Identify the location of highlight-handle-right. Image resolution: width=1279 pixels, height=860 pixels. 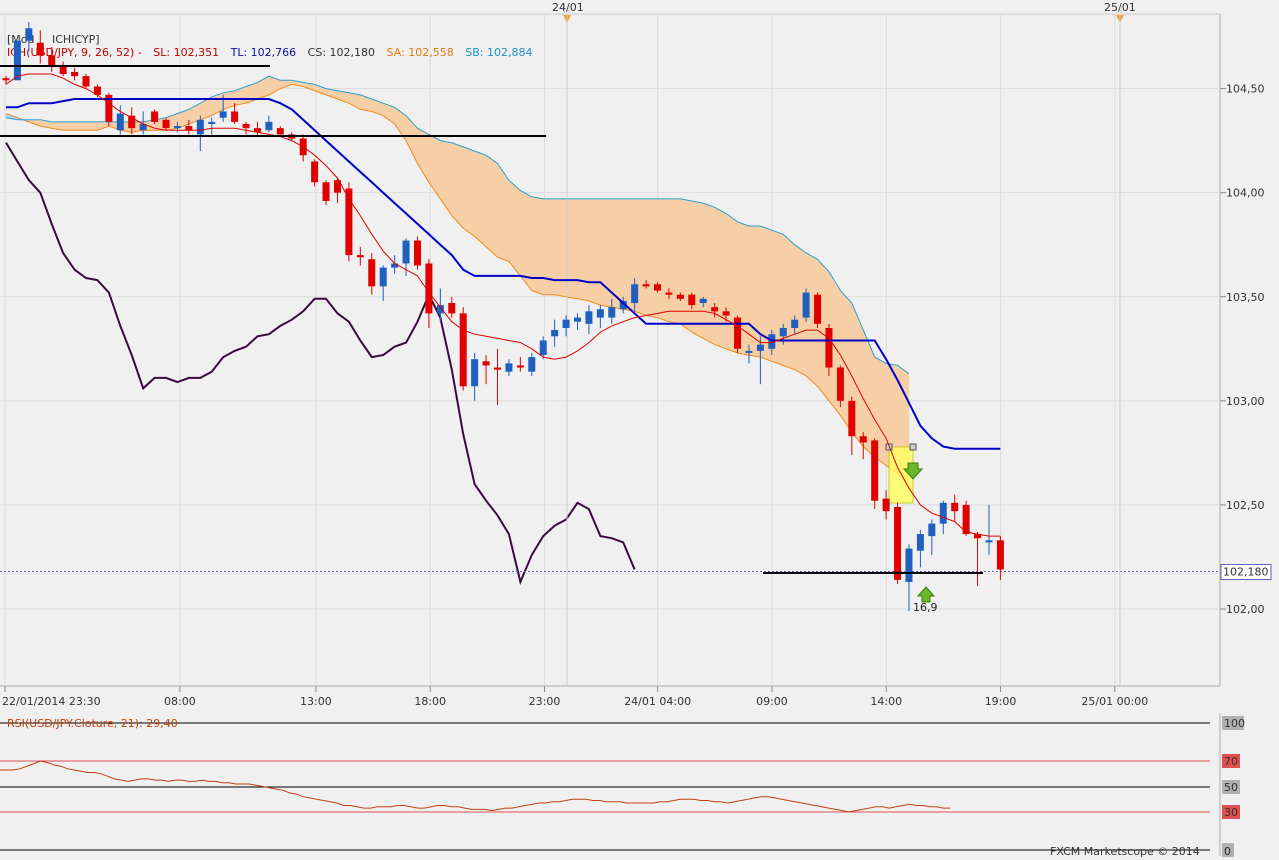
(913, 447).